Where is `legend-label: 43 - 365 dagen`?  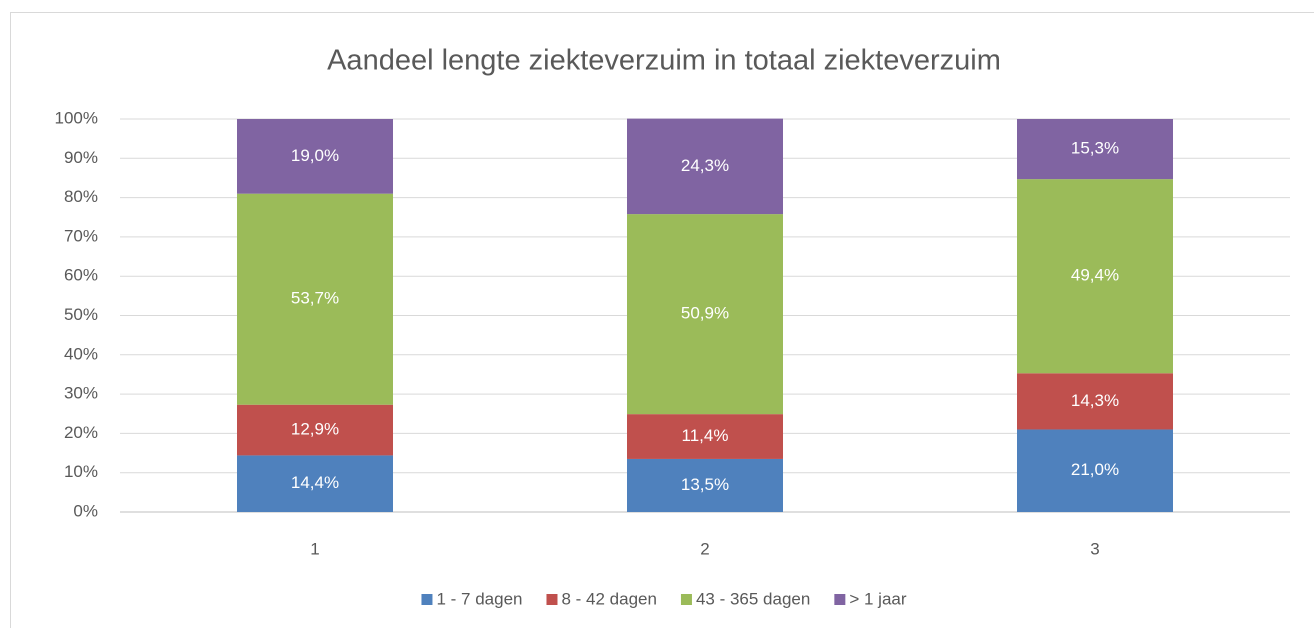
legend-label: 43 - 365 dagen is located at coordinates (753, 598).